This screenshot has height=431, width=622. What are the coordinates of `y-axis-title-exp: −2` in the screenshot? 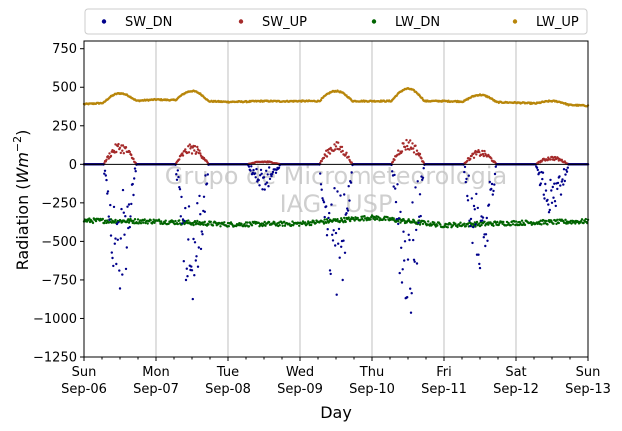 It's located at (17, 144).